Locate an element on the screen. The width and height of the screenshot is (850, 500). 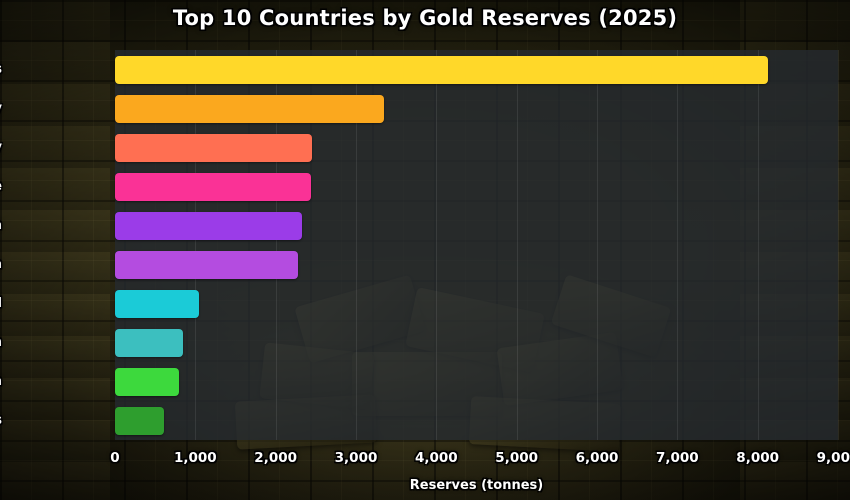
y-axis-label-france: France is located at coordinates (1, 186).